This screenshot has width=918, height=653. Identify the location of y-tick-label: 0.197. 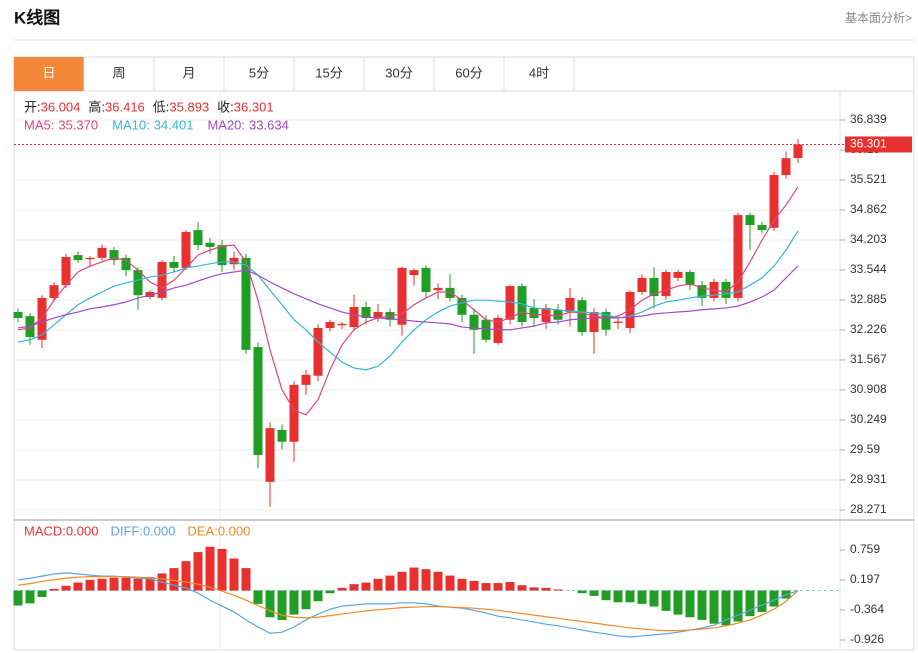
(865, 579).